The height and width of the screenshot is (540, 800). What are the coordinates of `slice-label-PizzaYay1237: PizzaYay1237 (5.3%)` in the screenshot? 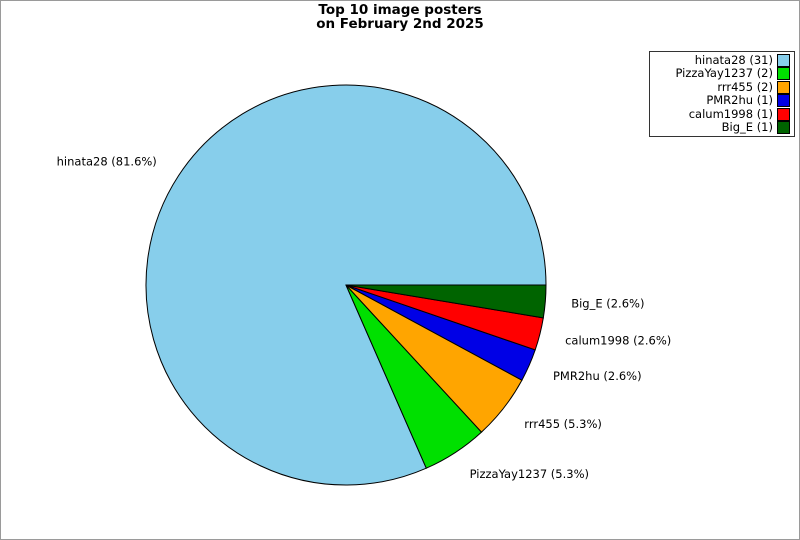 It's located at (529, 474).